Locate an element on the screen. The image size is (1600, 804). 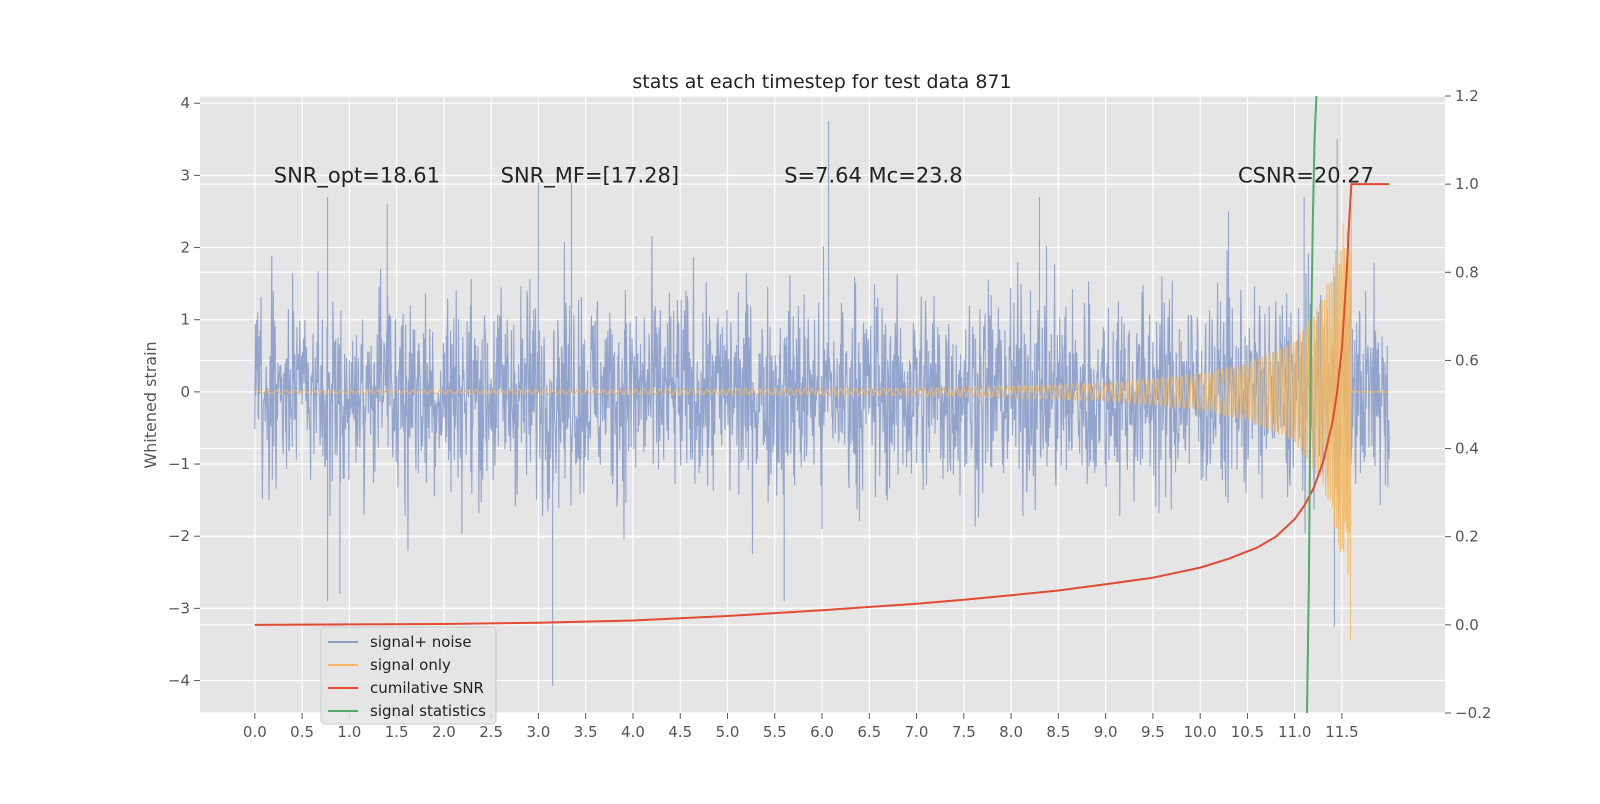
annotation-snr-mf: SNR_MF=[17.28] is located at coordinates (590, 175).